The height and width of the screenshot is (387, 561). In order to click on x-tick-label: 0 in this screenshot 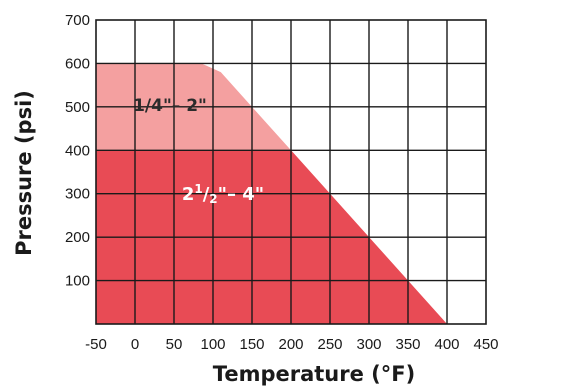, I will do `click(135, 344)`.